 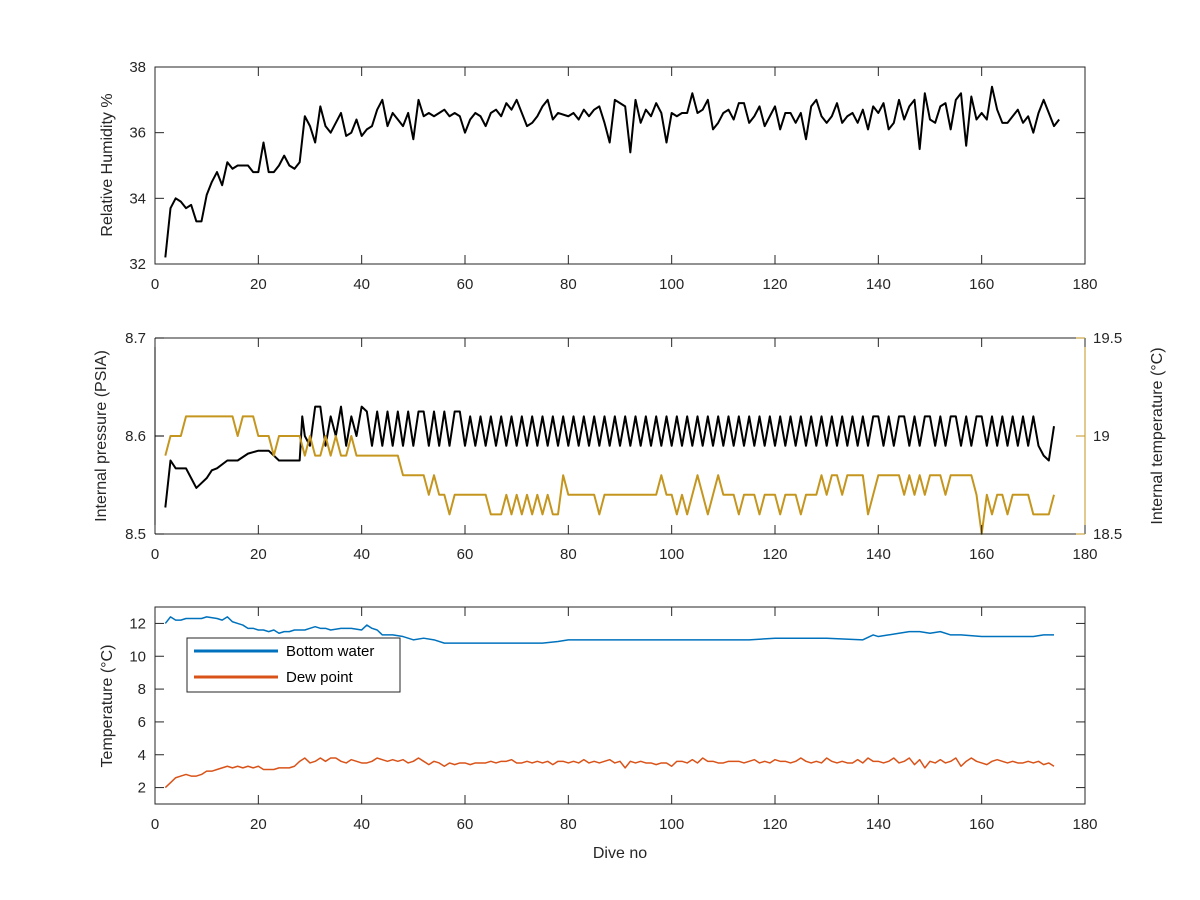 I want to click on pressure-y-axis-title: Internal pressure (PSIA), so click(x=101, y=436).